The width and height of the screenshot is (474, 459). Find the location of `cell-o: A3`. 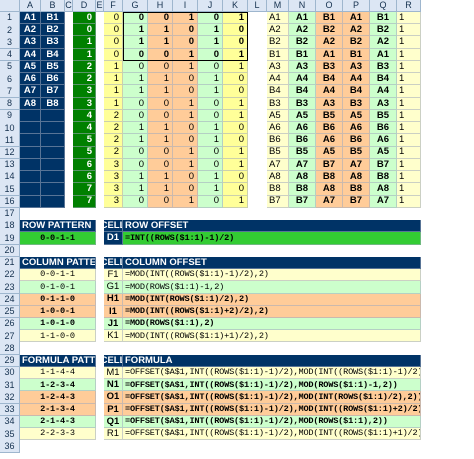

cell-o: A3 is located at coordinates (329, 103).